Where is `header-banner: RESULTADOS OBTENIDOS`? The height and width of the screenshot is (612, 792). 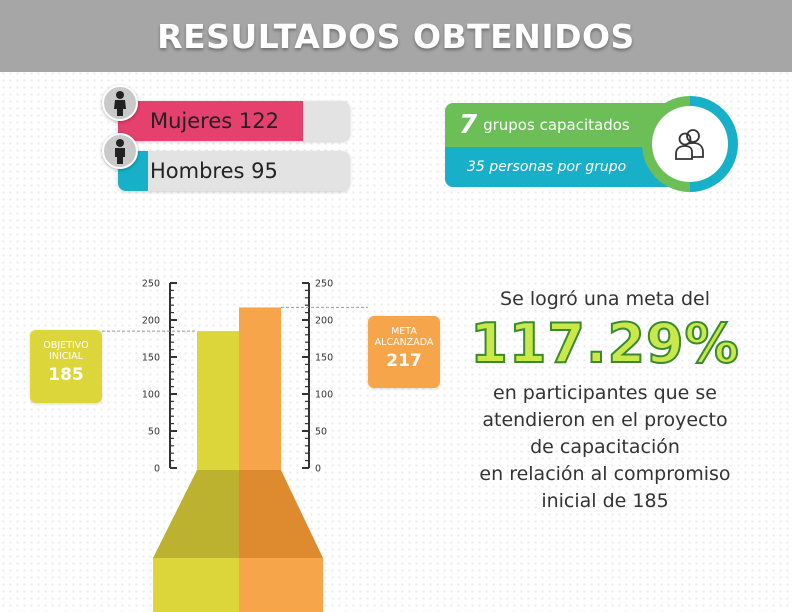 header-banner: RESULTADOS OBTENIDOS is located at coordinates (396, 36).